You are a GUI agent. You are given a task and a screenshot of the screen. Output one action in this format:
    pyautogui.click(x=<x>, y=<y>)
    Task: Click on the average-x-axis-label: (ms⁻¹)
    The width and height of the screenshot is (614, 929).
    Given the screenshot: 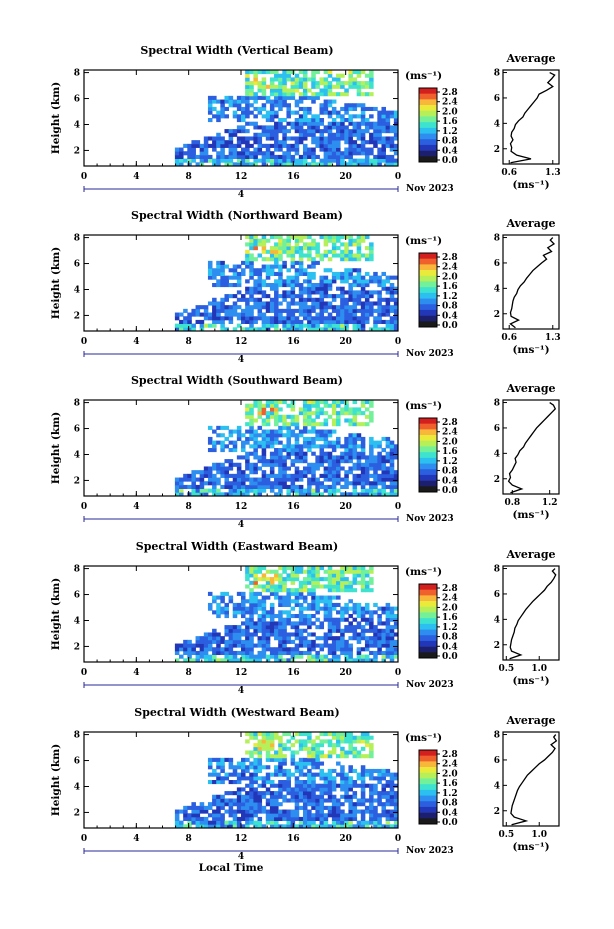 What is the action you would take?
    pyautogui.click(x=530, y=681)
    